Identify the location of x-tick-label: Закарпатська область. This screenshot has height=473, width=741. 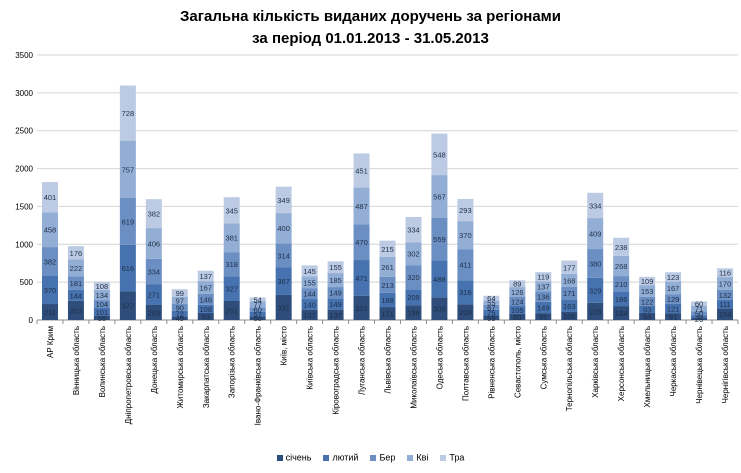
(206, 367).